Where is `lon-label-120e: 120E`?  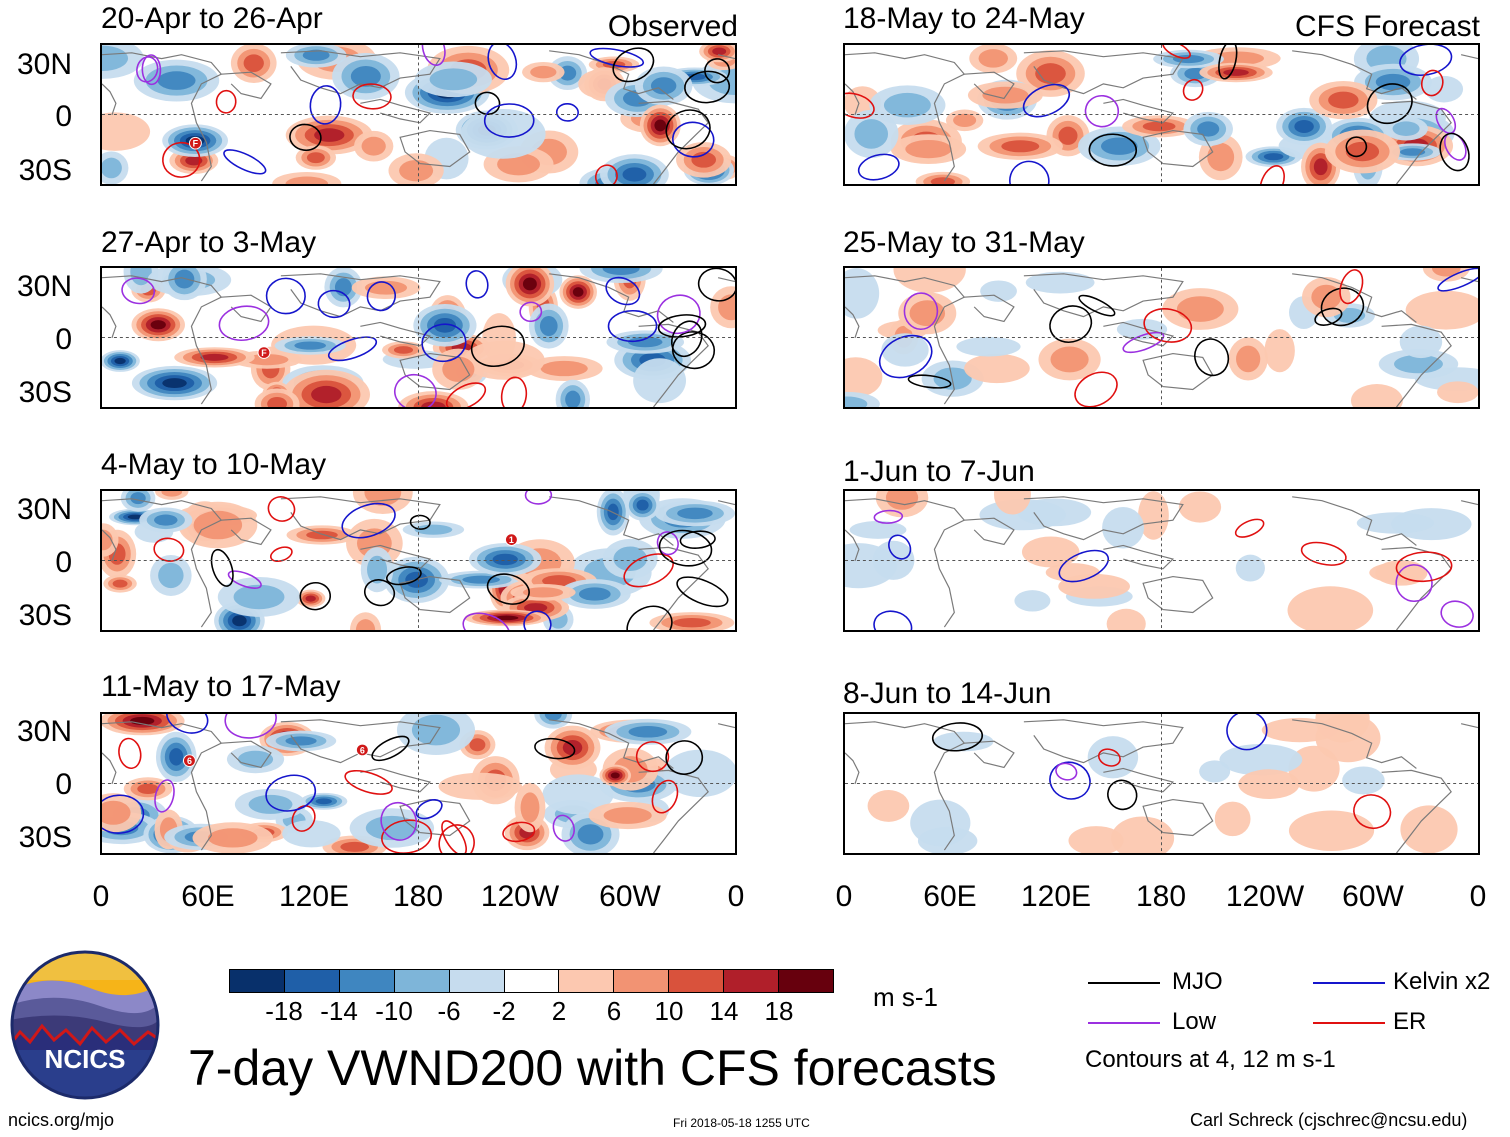
lon-label-120e: 120E is located at coordinates (314, 896).